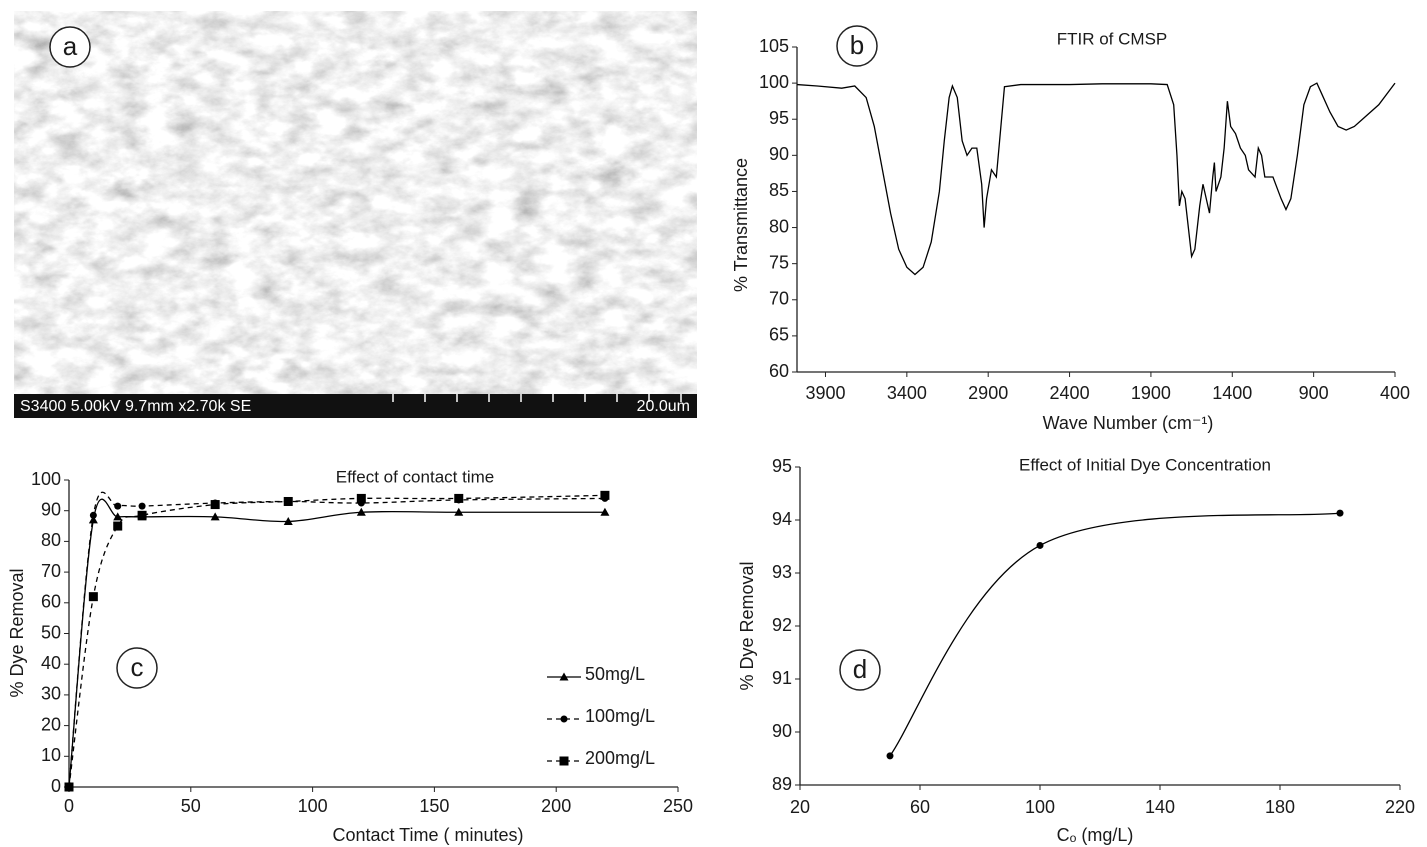 The image size is (1427, 847). What do you see at coordinates (51, 632) in the screenshot?
I see `y-tick-label: 50` at bounding box center [51, 632].